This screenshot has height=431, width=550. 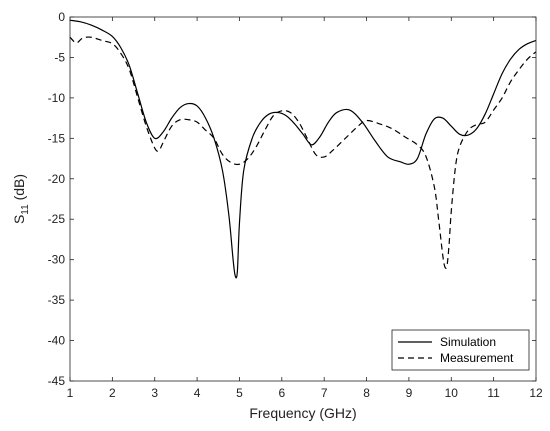 I want to click on y-tick-label: -20, so click(x=57, y=179).